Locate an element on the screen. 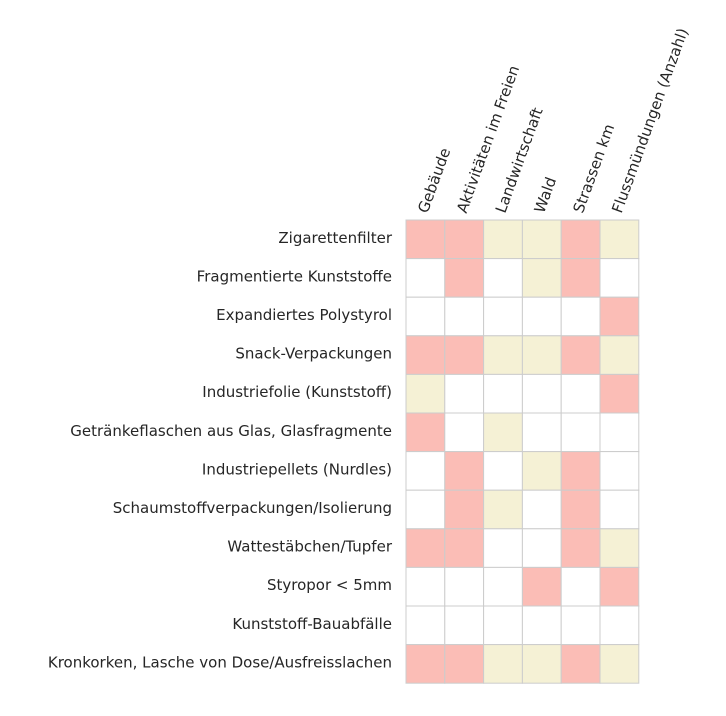 This screenshot has height=716, width=726. heatmap-cell-r2-c5 is located at coordinates (619, 316).